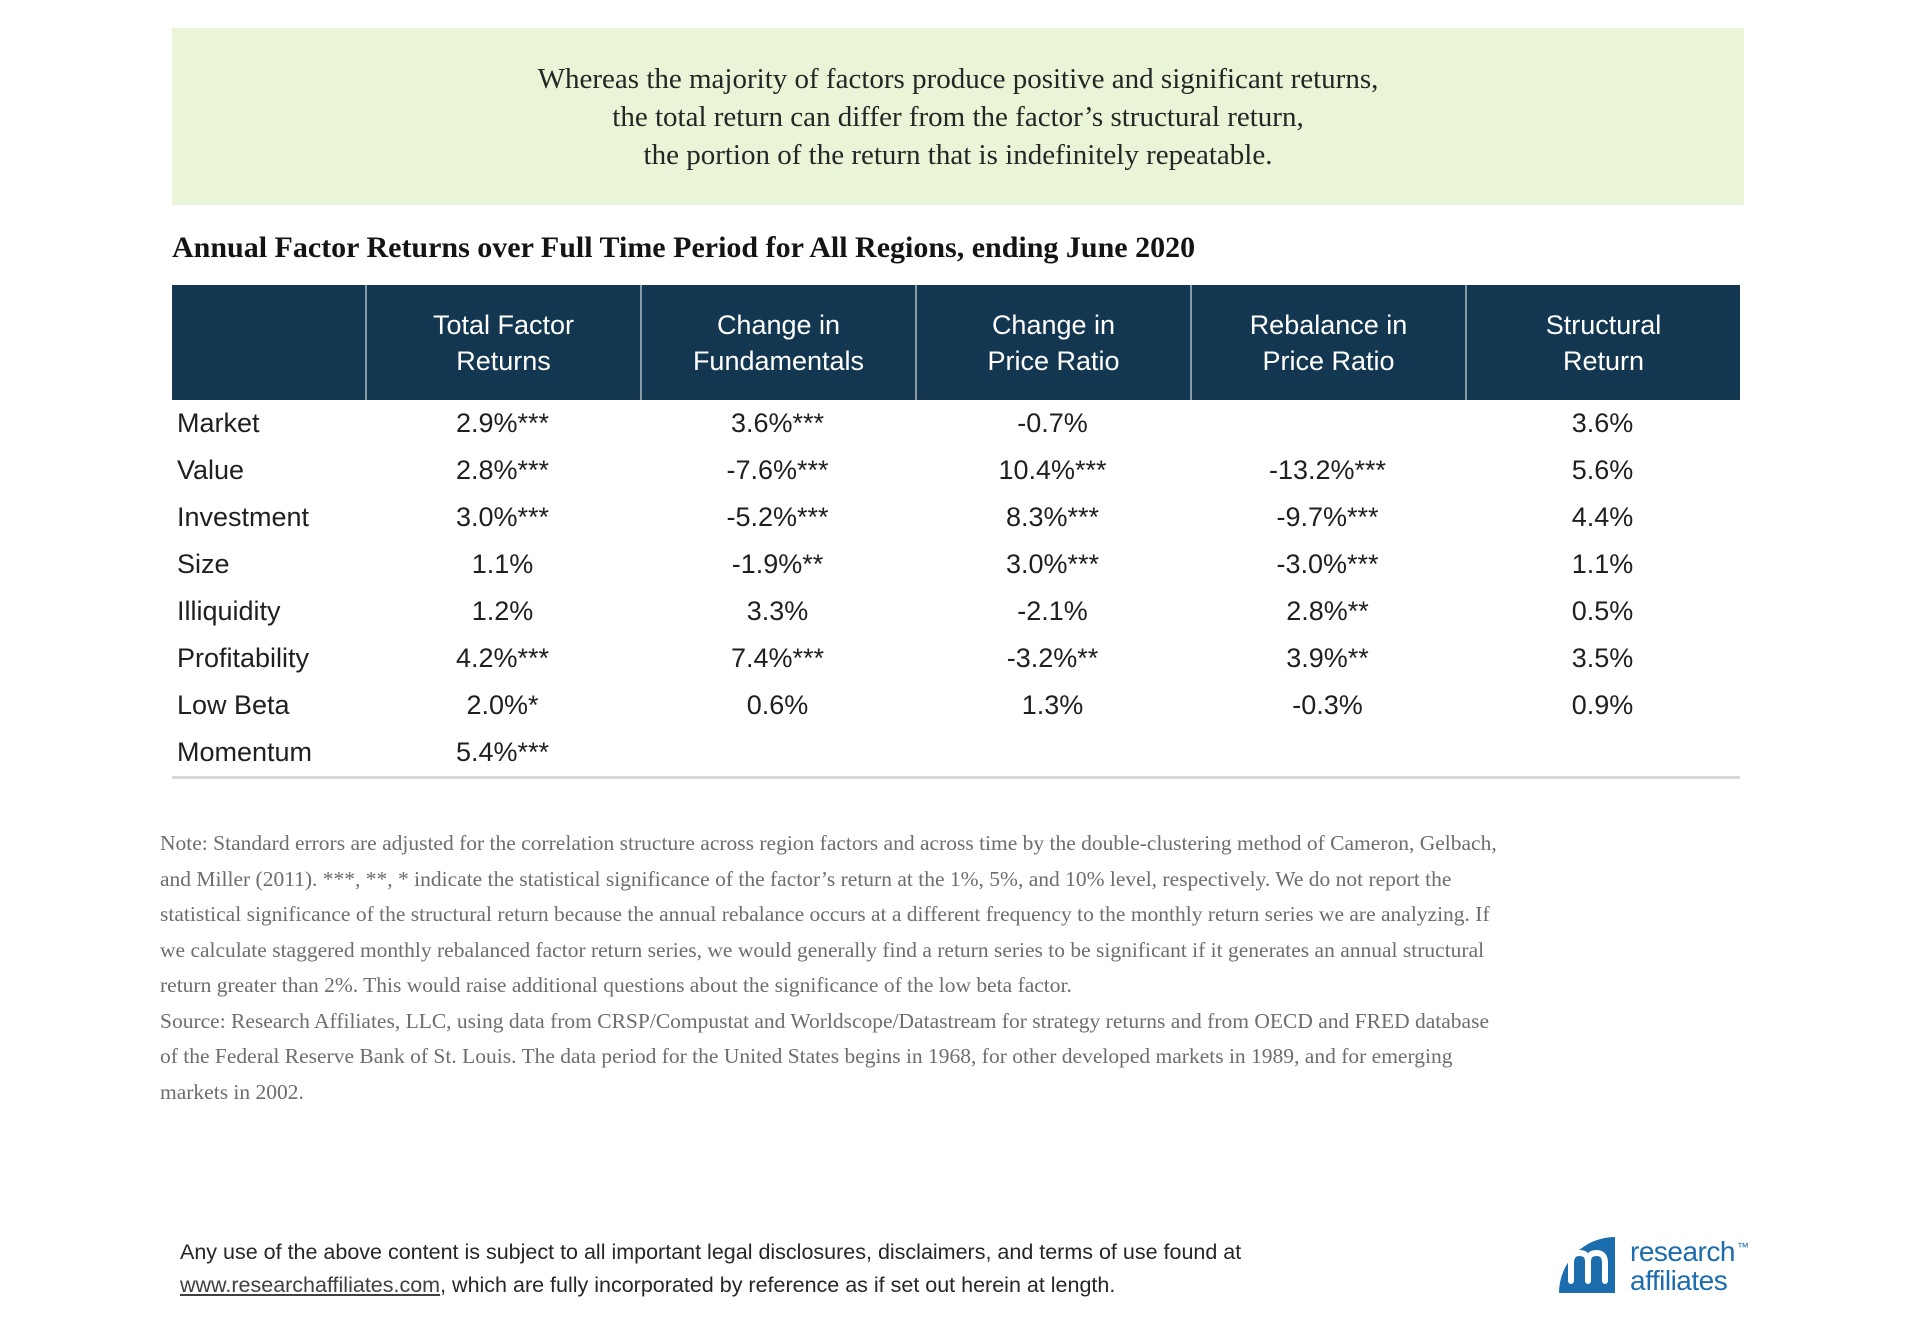 The height and width of the screenshot is (1328, 1920). What do you see at coordinates (777, 517) in the screenshot?
I see `value-cell: -5.2%***` at bounding box center [777, 517].